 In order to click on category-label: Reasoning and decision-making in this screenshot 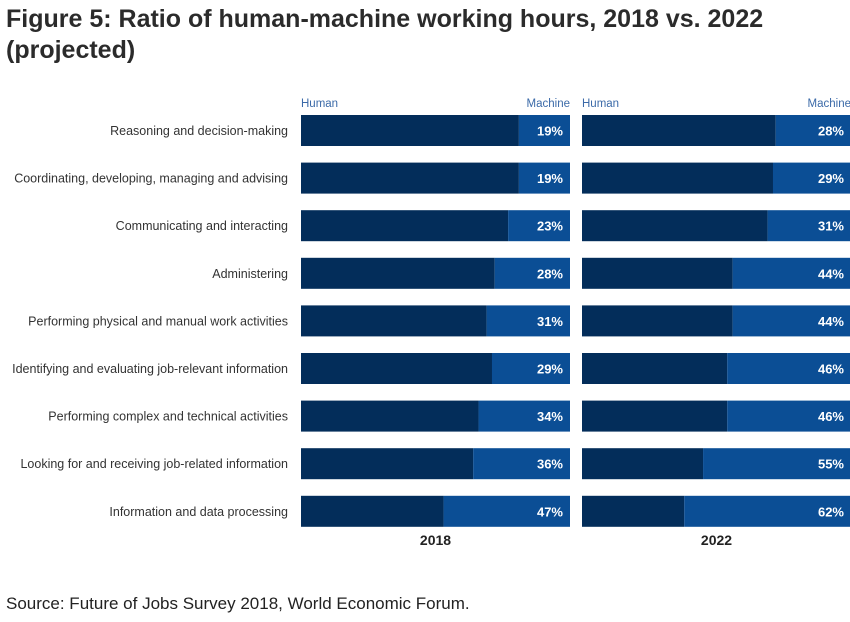, I will do `click(199, 131)`.